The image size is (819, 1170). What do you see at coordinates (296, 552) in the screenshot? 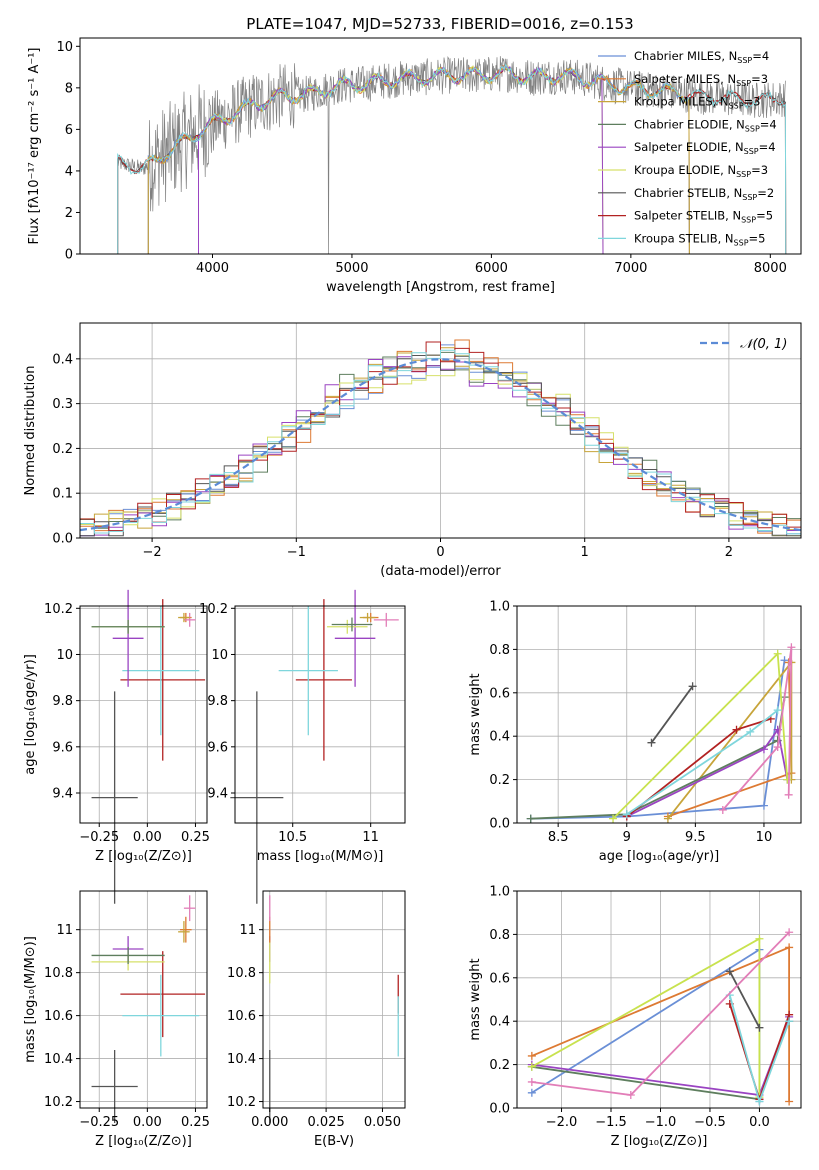
I see `x-tick-label: −1` at bounding box center [296, 552].